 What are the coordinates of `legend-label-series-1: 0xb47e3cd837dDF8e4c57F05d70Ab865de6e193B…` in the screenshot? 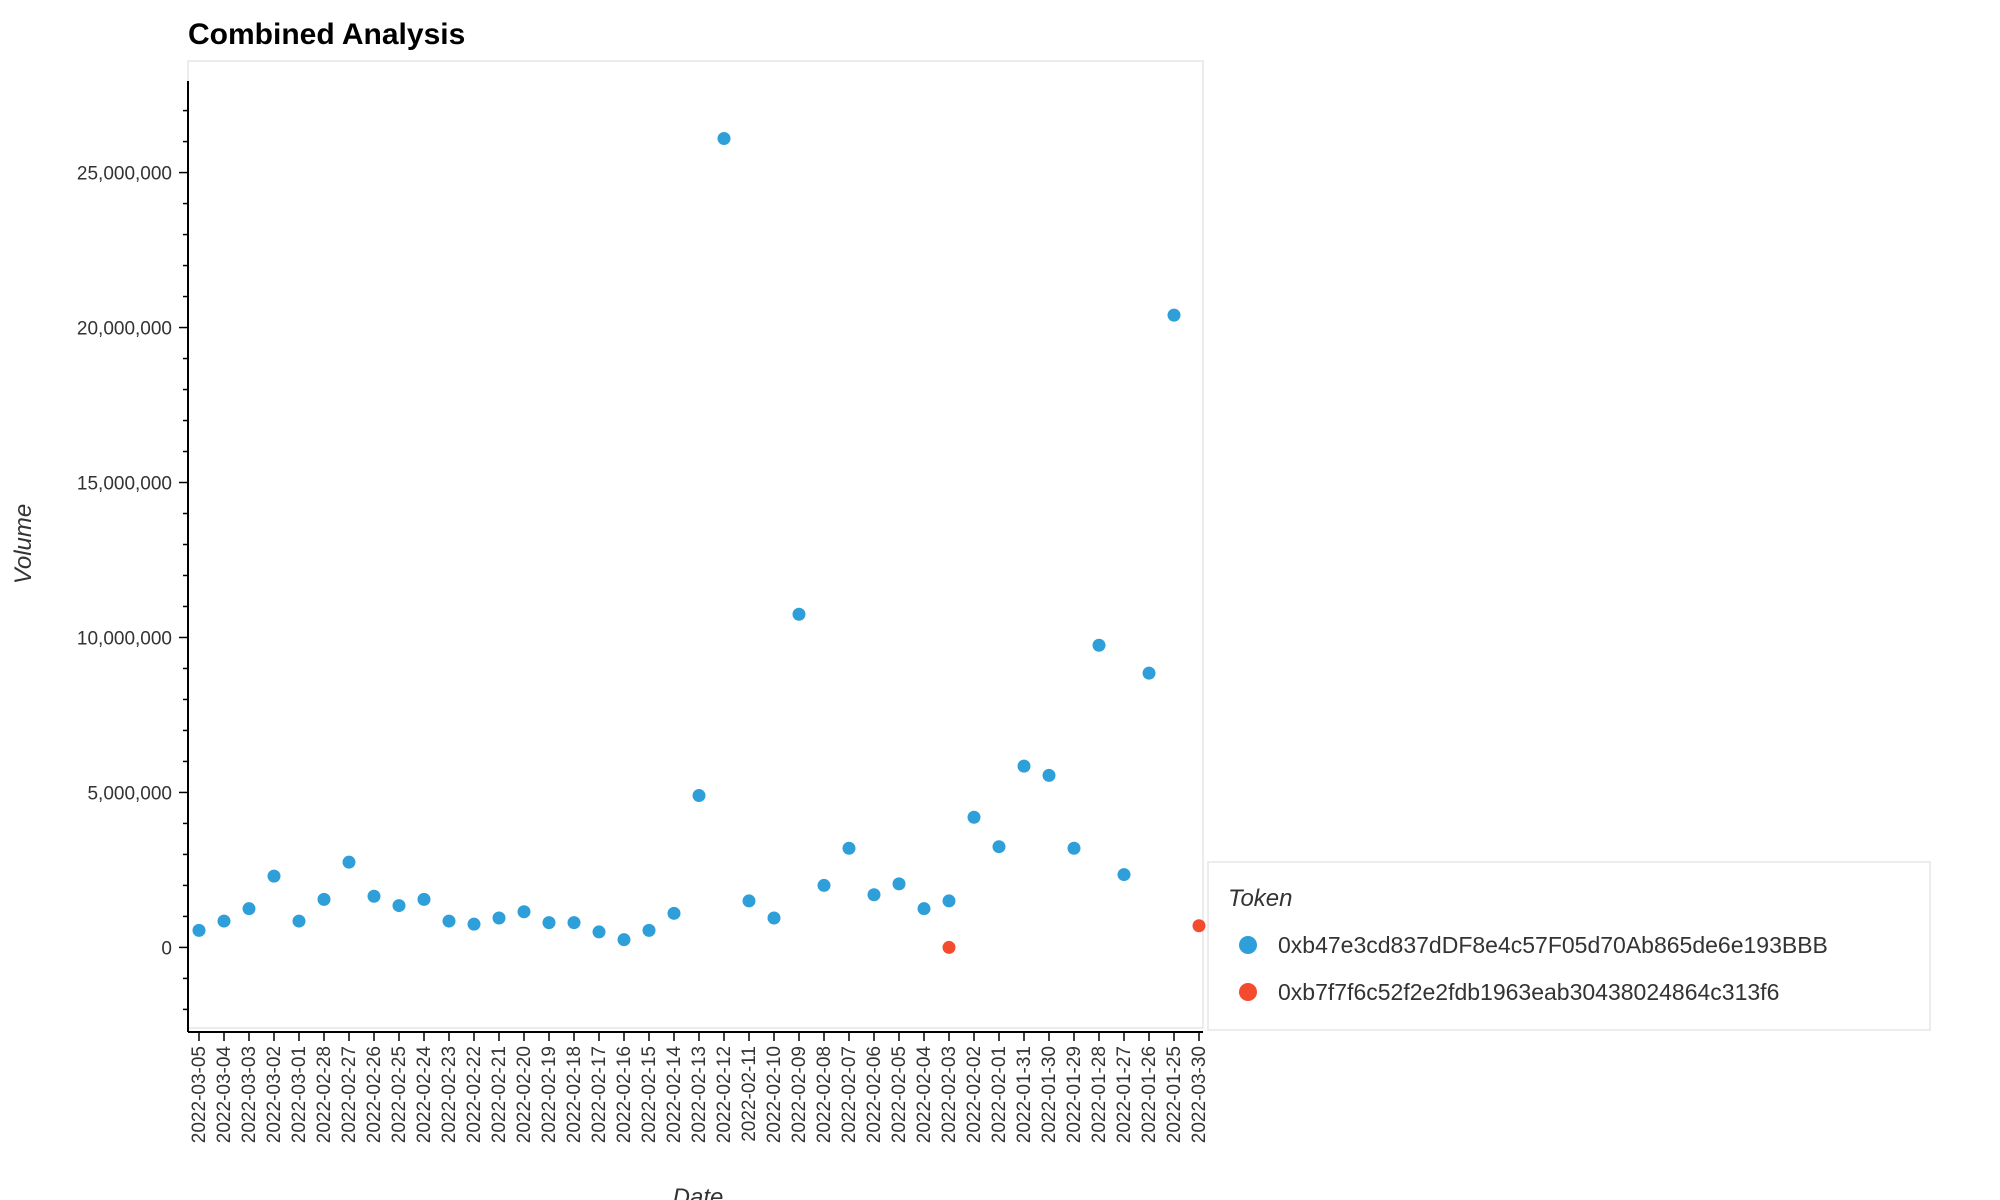 It's located at (1553, 945).